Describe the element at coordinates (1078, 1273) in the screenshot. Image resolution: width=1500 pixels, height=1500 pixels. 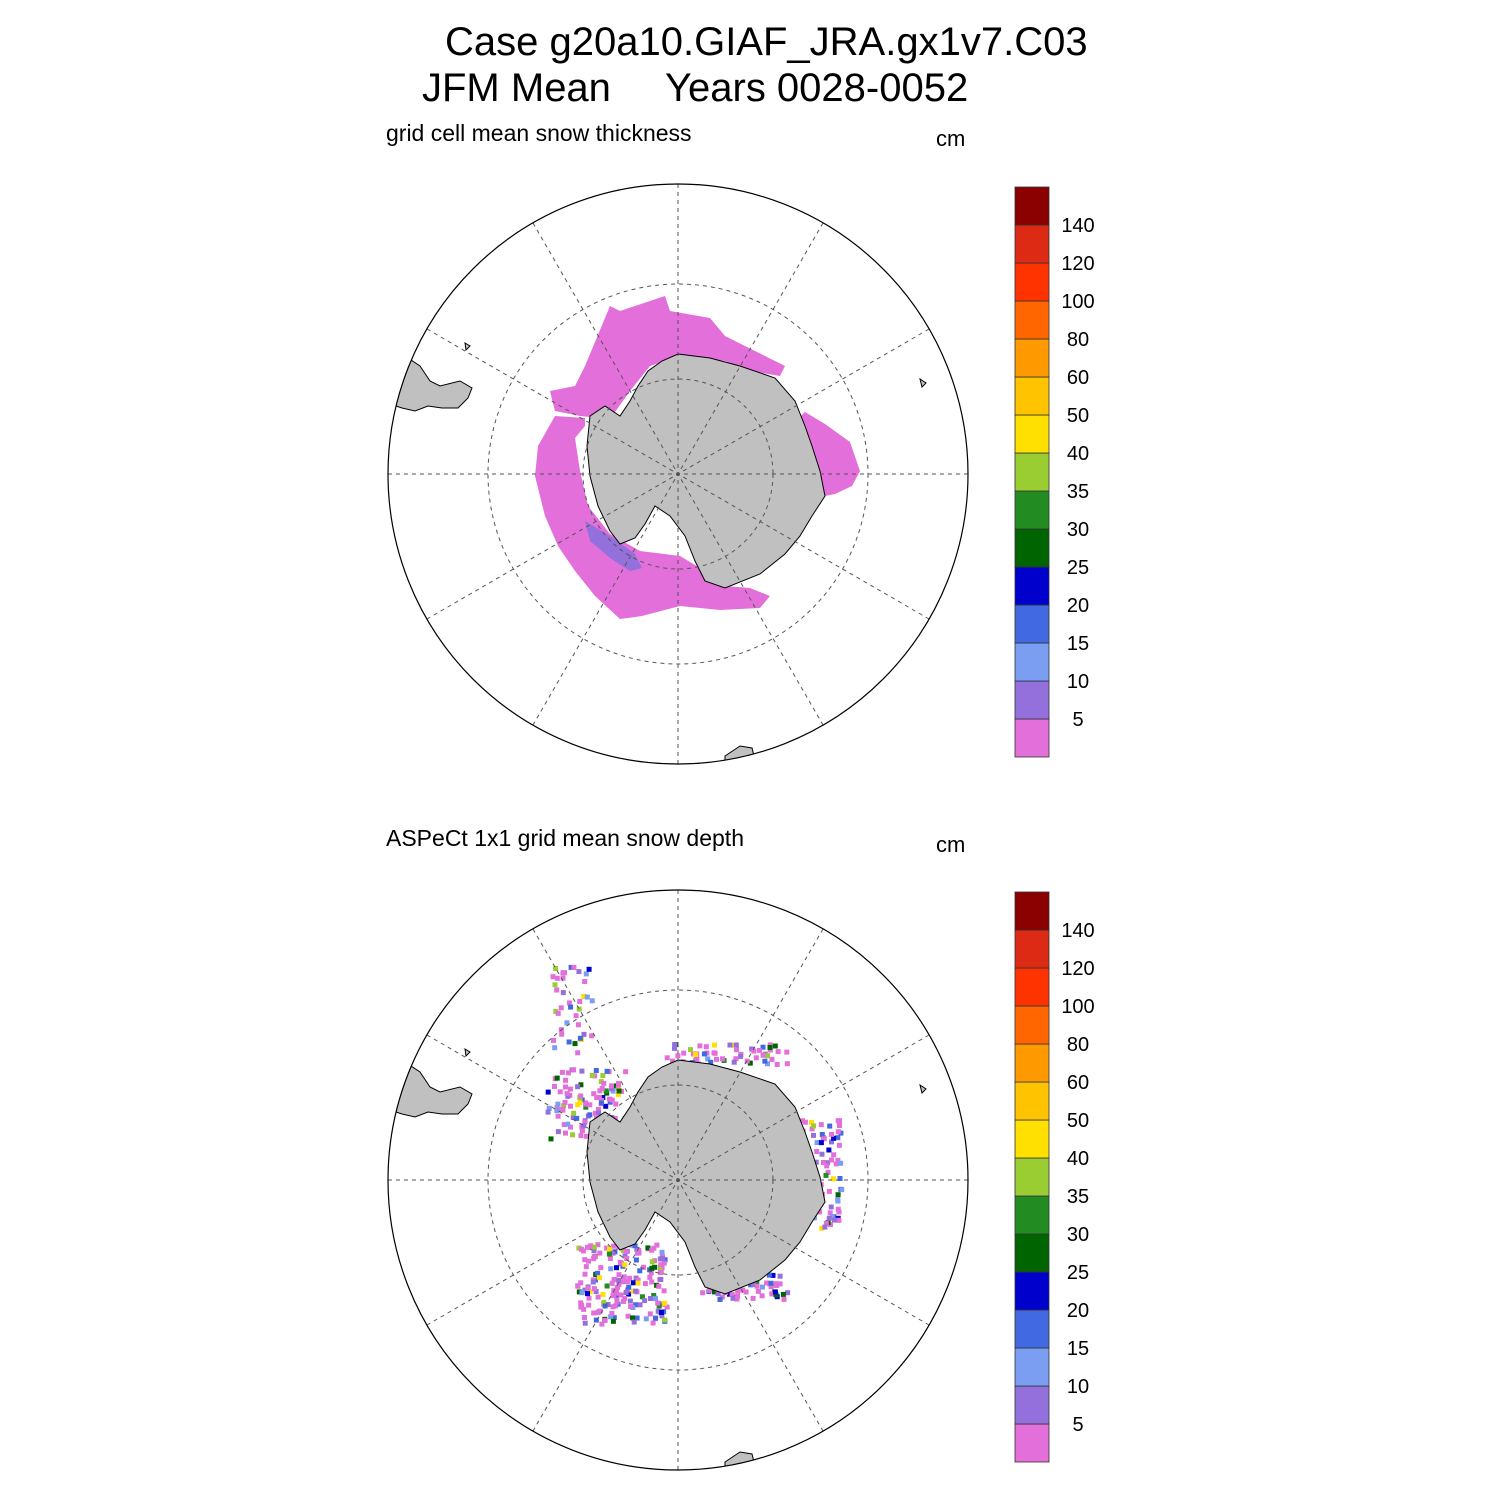
I see `panel2-colorbar-tick-label-4: 25` at that location.